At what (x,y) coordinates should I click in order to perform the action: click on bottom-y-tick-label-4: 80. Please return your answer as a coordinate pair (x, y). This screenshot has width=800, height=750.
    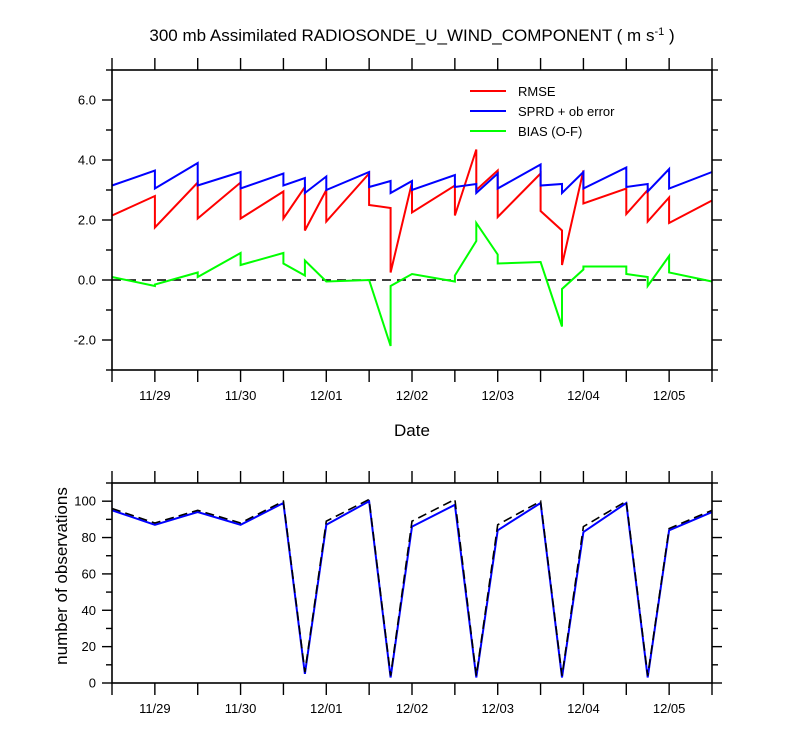
    Looking at the image, I should click on (89, 537).